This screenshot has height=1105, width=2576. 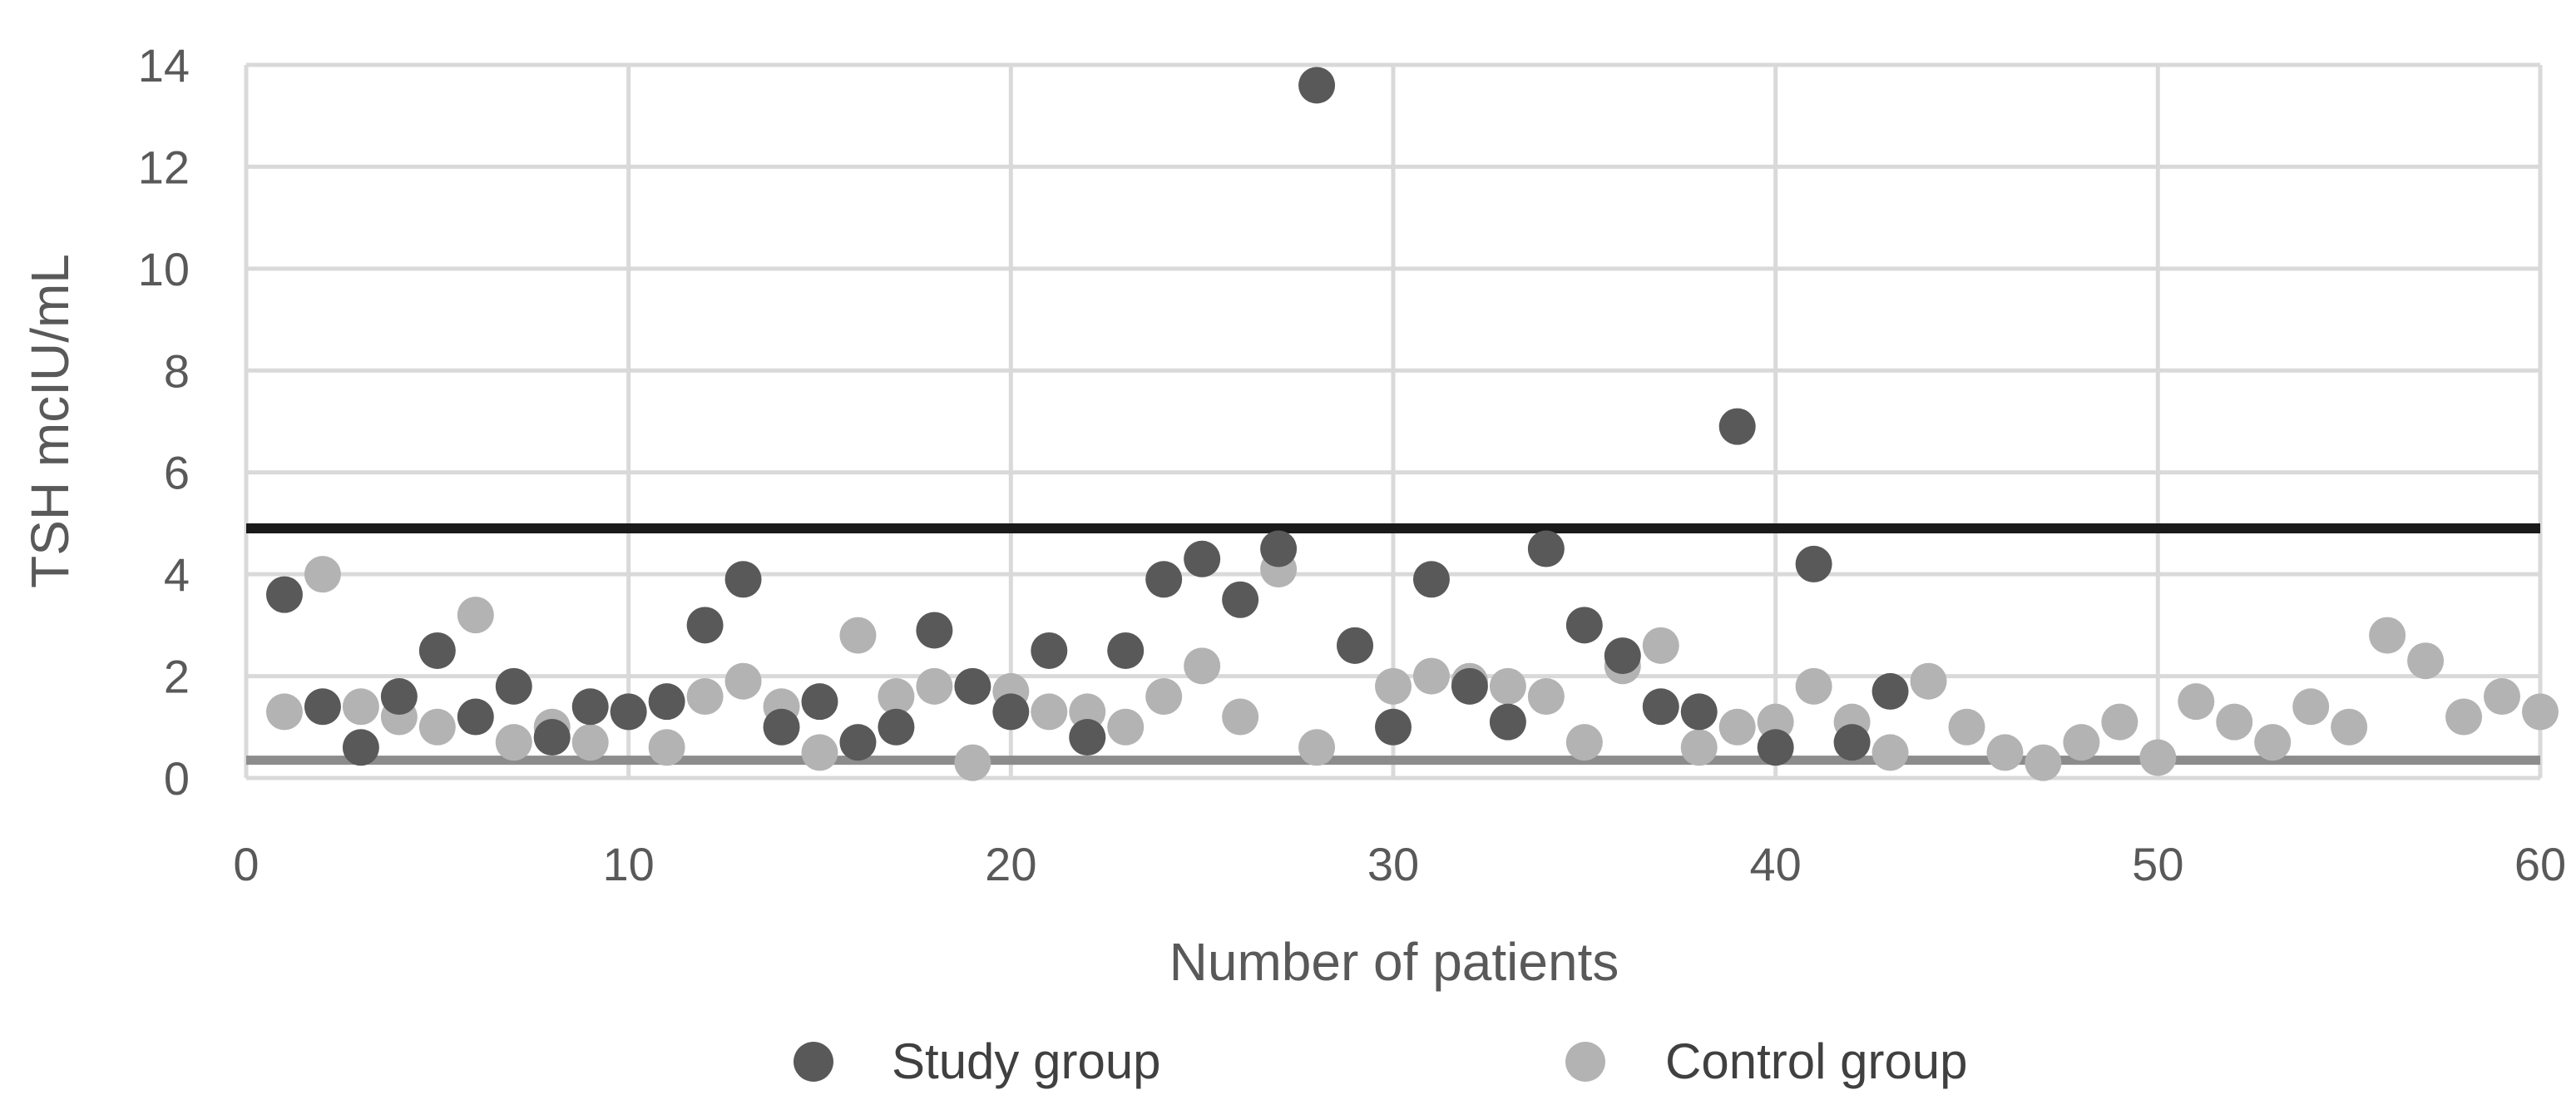 What do you see at coordinates (177, 574) in the screenshot?
I see `y-tick-label: 4` at bounding box center [177, 574].